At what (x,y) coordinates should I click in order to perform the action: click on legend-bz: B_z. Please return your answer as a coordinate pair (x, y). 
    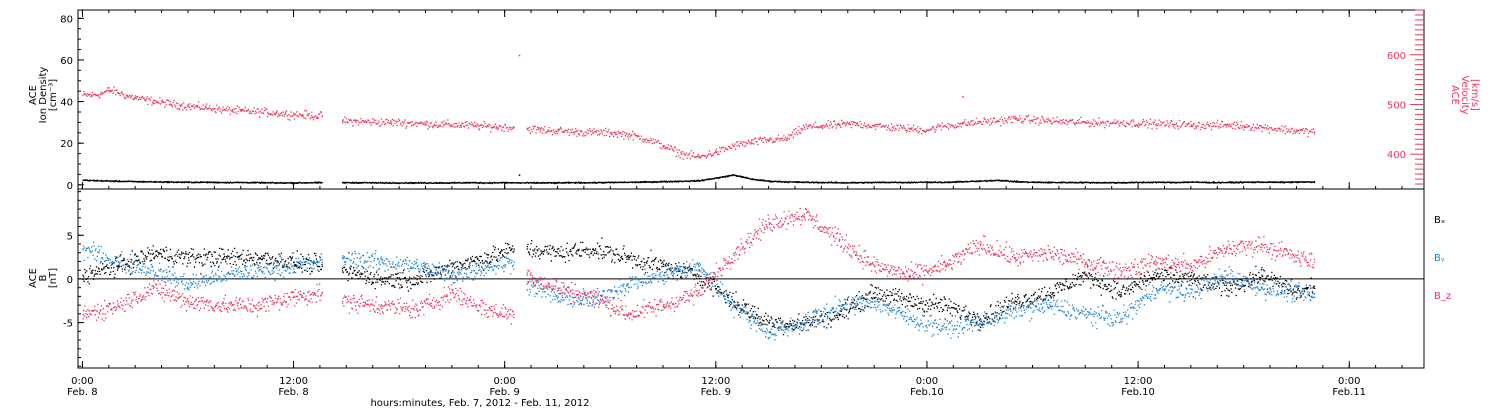
    Looking at the image, I should click on (1442, 296).